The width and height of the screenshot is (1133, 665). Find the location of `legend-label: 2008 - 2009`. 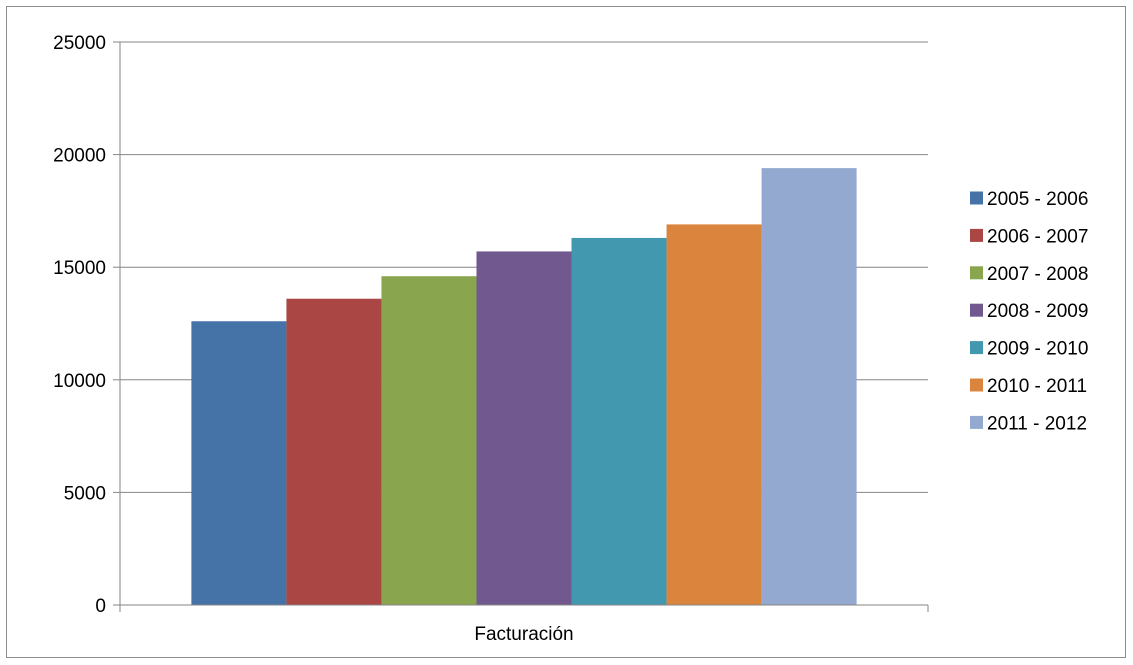

legend-label: 2008 - 2009 is located at coordinates (1037, 311).